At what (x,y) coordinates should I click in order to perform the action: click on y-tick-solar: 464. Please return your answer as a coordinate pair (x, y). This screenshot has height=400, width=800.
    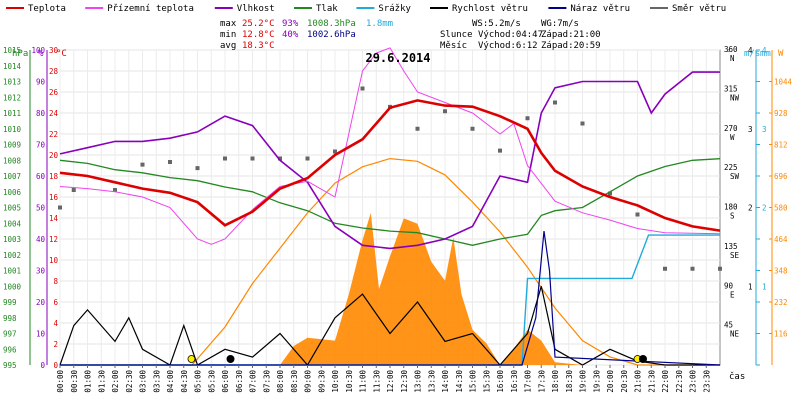
    Looking at the image, I should click on (781, 239).